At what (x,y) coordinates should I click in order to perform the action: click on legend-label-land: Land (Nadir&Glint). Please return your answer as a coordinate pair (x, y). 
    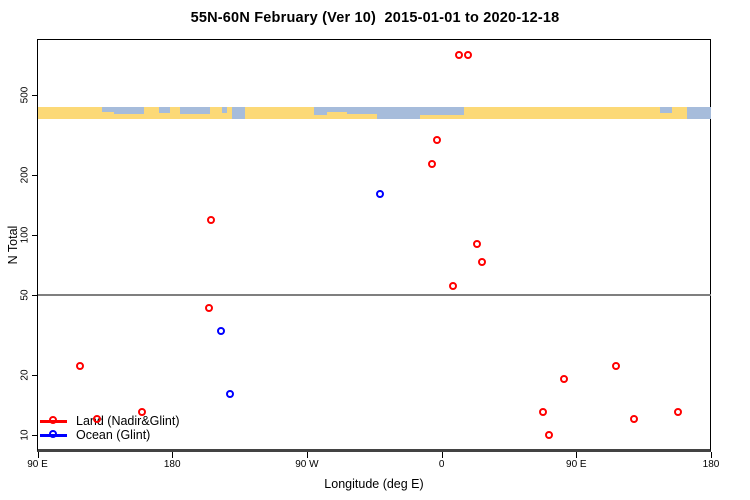
    Looking at the image, I should click on (128, 421).